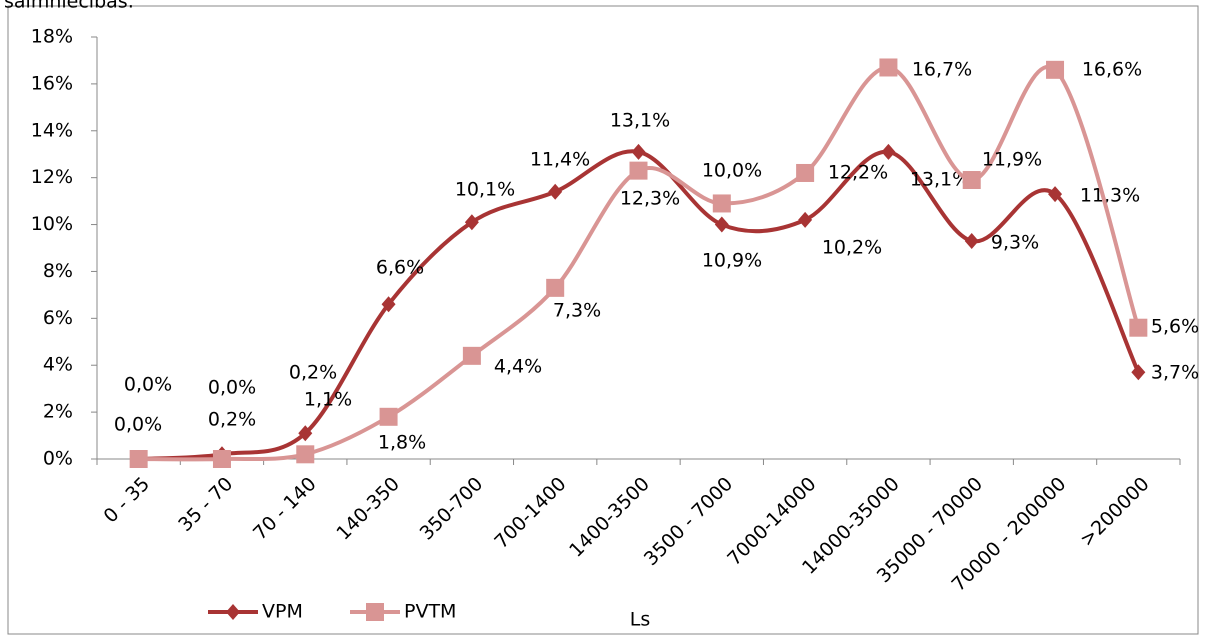  I want to click on x-tick-label: 350-700, so click(452, 509).